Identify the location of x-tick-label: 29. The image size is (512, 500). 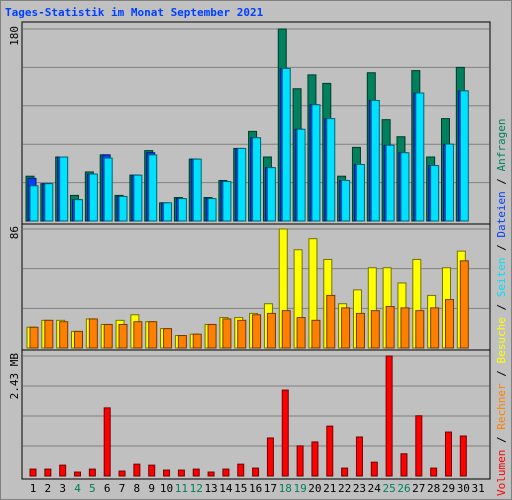
(448, 488).